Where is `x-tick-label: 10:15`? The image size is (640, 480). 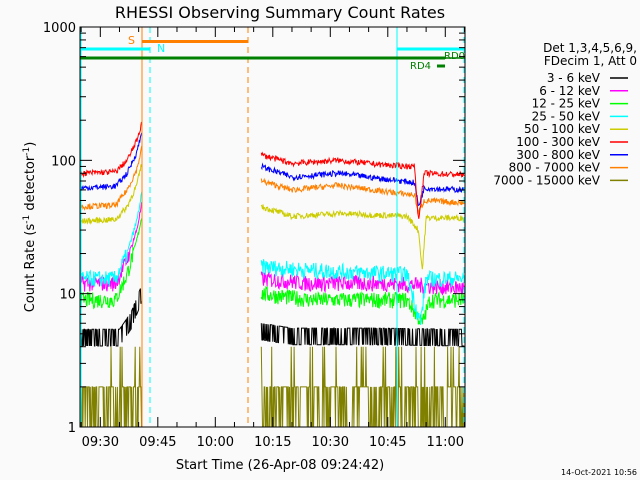
x-tick-label: 10:15 is located at coordinates (272, 442).